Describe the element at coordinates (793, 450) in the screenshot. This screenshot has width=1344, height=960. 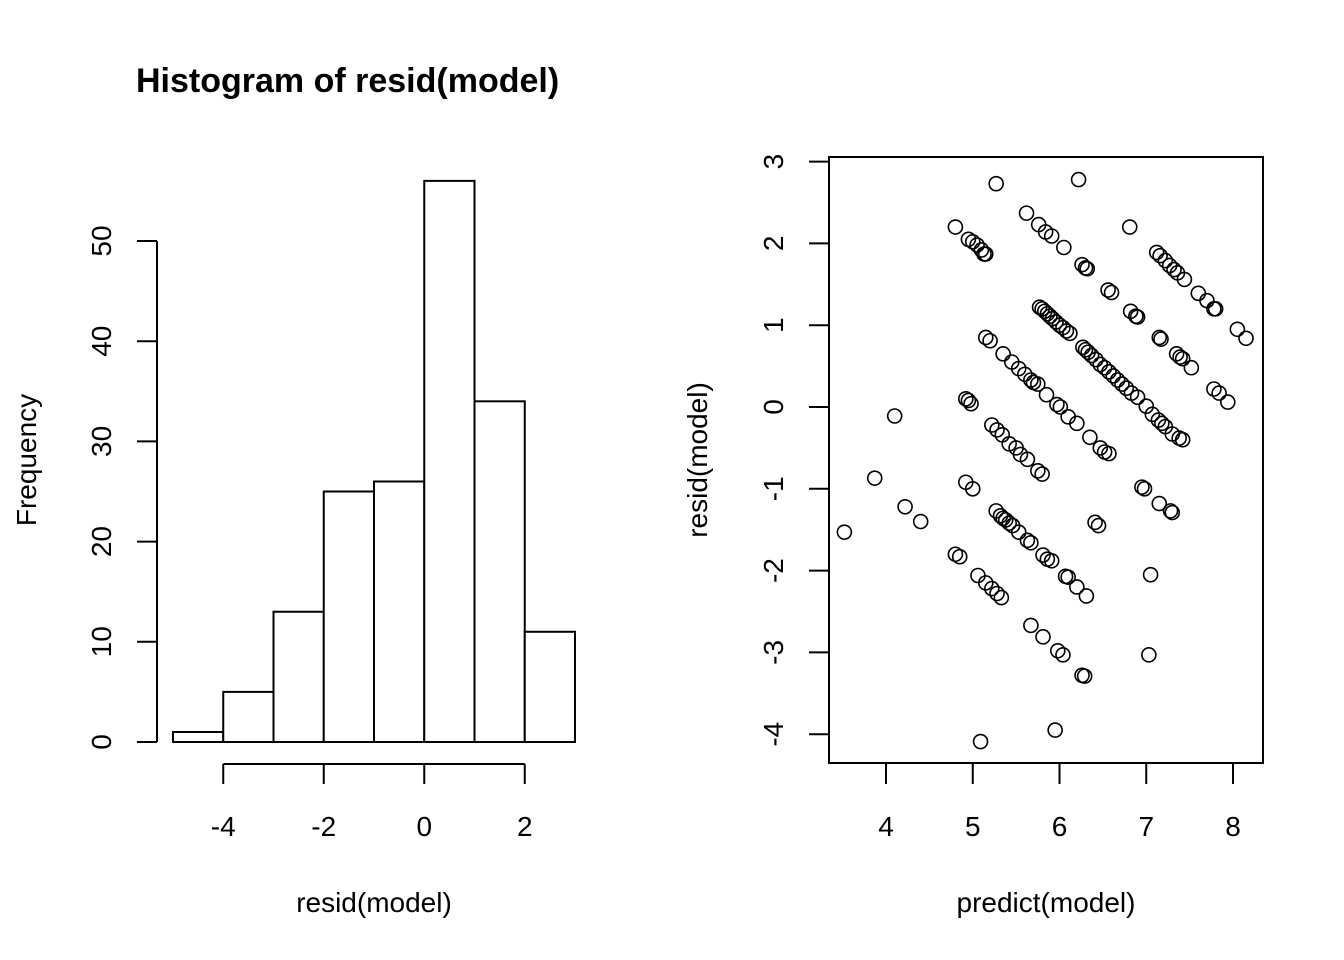
I see `scatter-y-axis: -4 -3 -2 -1 0 1 2 3` at that location.